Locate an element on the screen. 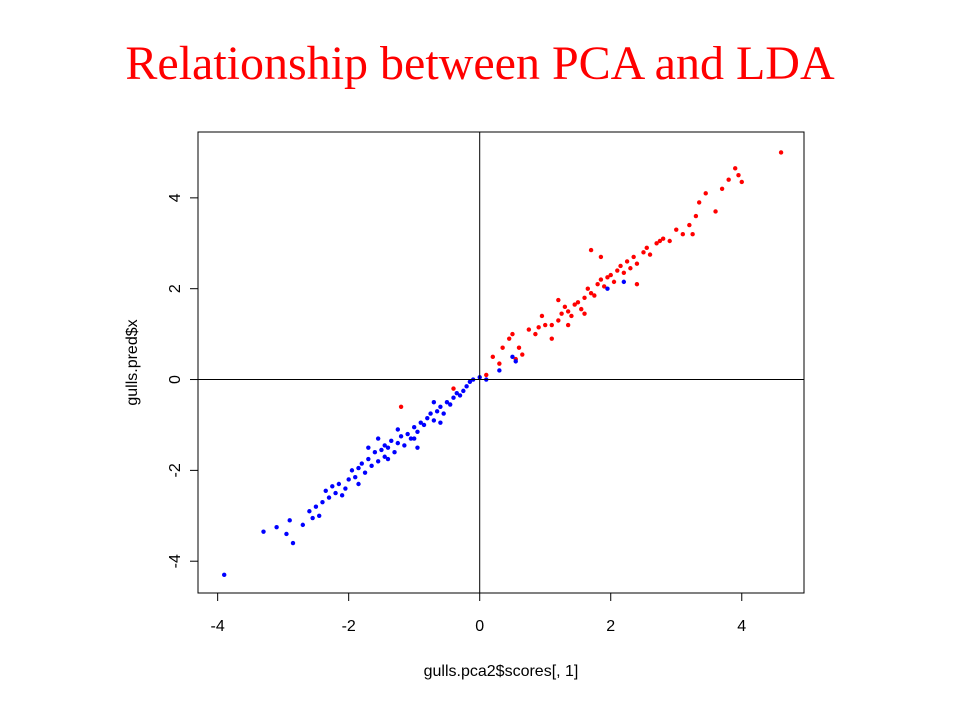 The image size is (960, 720). x-tick-label: -2 is located at coordinates (349, 626).